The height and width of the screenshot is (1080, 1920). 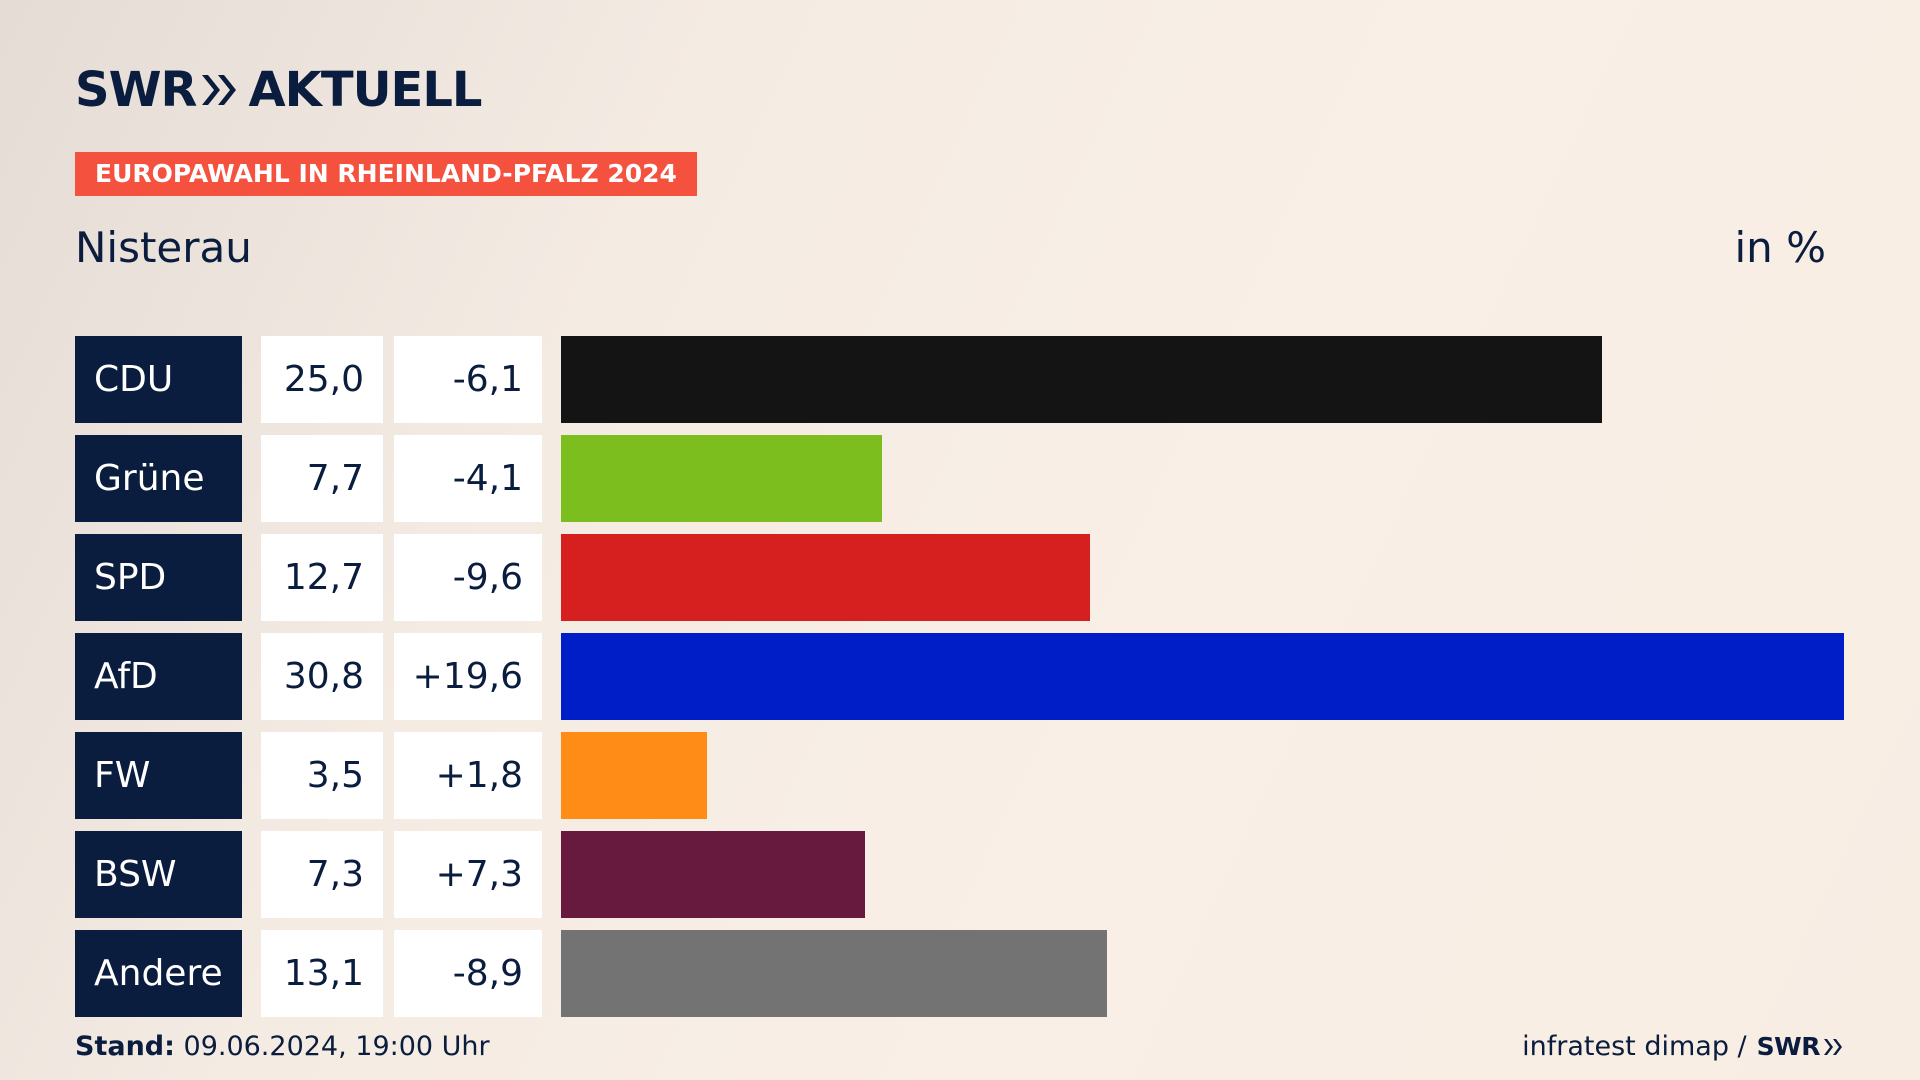 What do you see at coordinates (1780, 247) in the screenshot?
I see `unit-label: in %` at bounding box center [1780, 247].